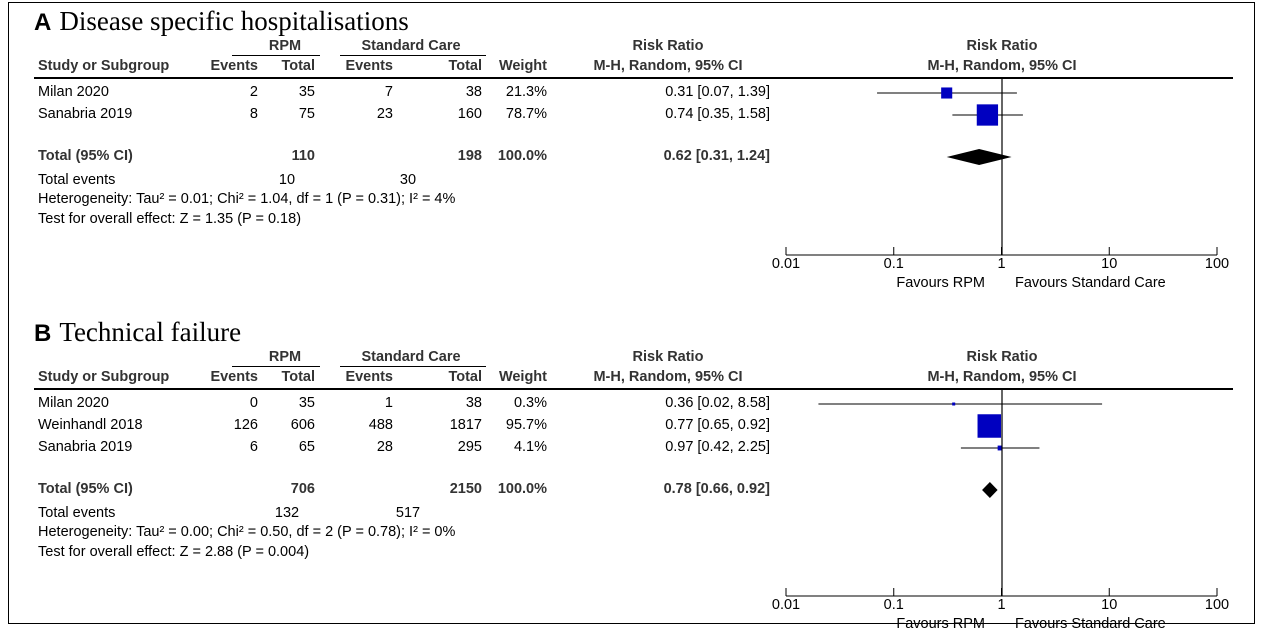 Image resolution: width=1261 pixels, height=632 pixels. Describe the element at coordinates (717, 447) in the screenshot. I see `study-ci-text: 0.97 [0.42, 2.25]` at that location.